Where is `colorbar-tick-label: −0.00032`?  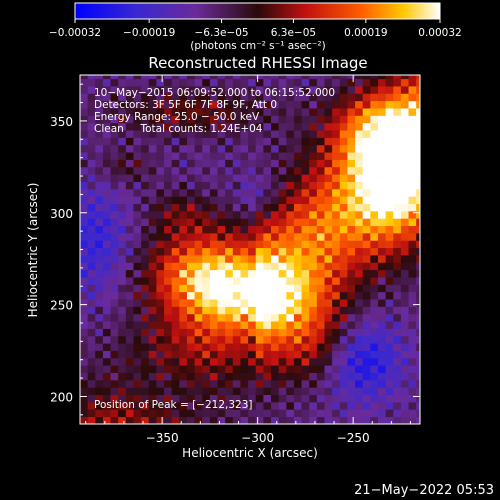 colorbar-tick-label: −0.00032 is located at coordinates (75, 33).